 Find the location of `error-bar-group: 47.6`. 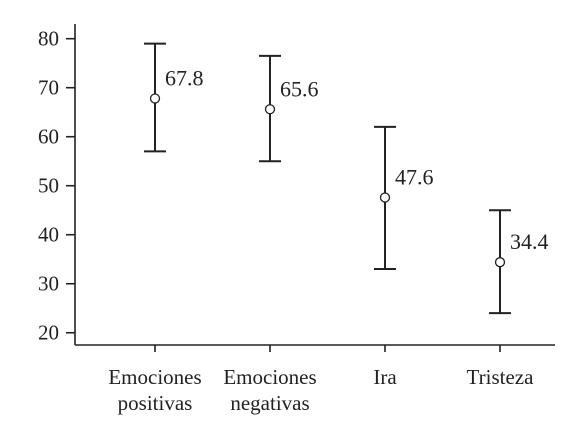

error-bar-group: 47.6 is located at coordinates (404, 198).